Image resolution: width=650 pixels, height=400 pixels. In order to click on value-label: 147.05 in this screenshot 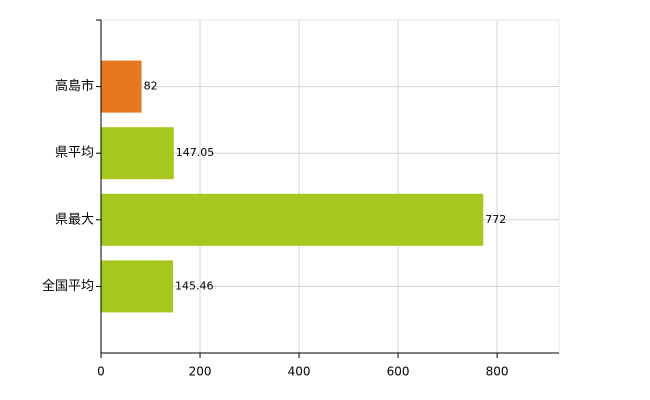, I will do `click(195, 152)`.